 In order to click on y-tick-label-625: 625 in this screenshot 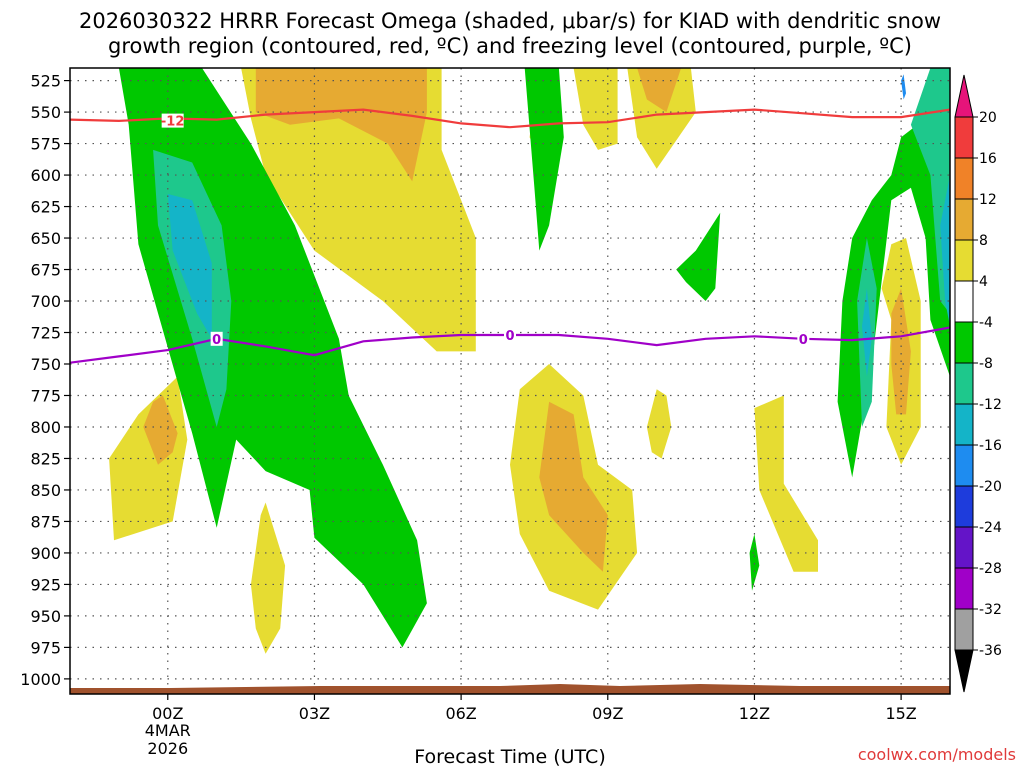, I will do `click(45, 207)`.